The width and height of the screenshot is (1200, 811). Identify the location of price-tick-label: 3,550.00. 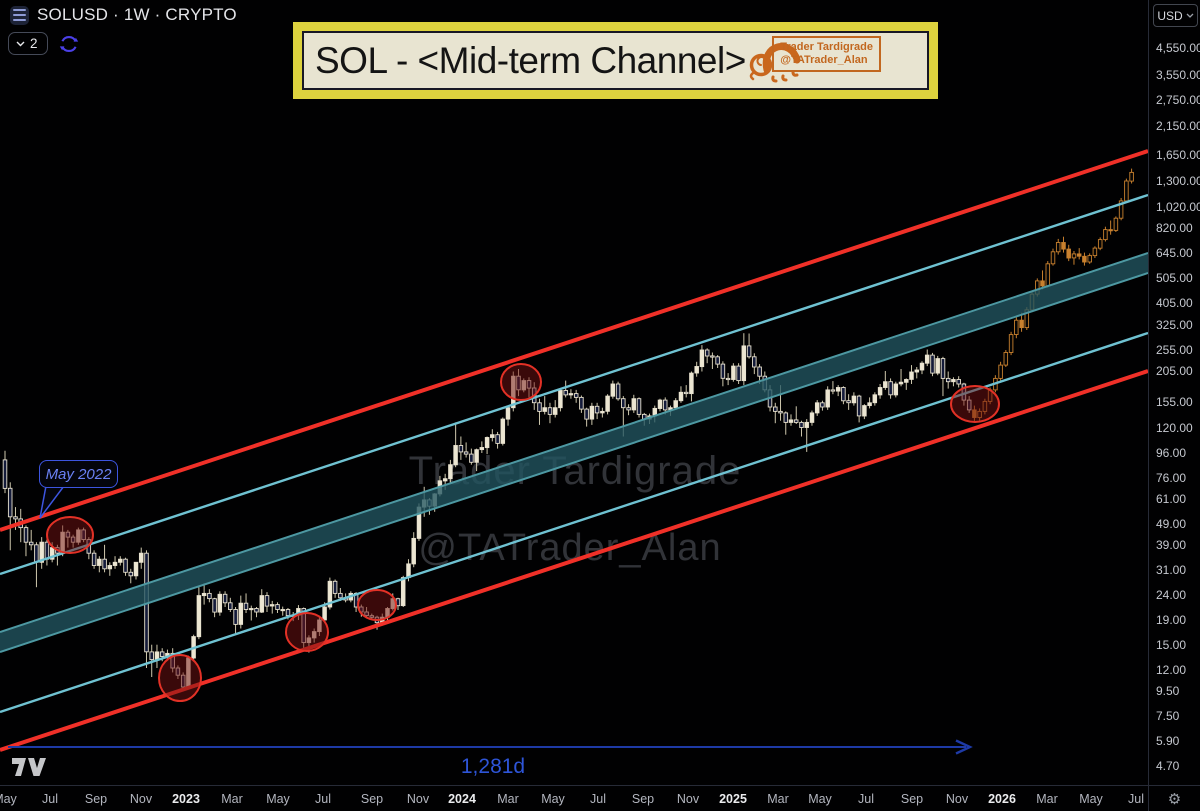
(1178, 75).